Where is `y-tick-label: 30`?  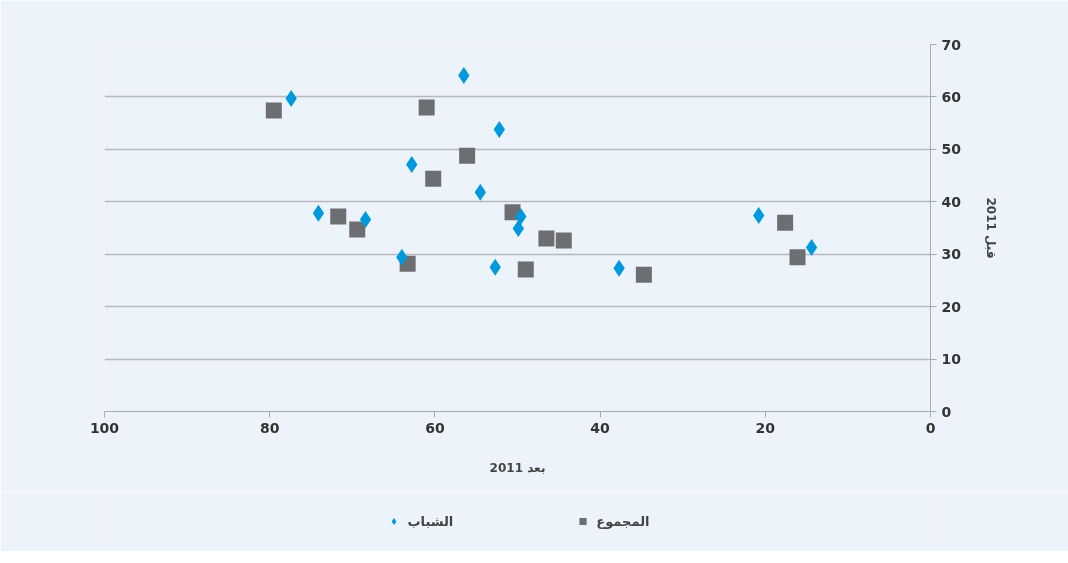
y-tick-label: 30 is located at coordinates (951, 254).